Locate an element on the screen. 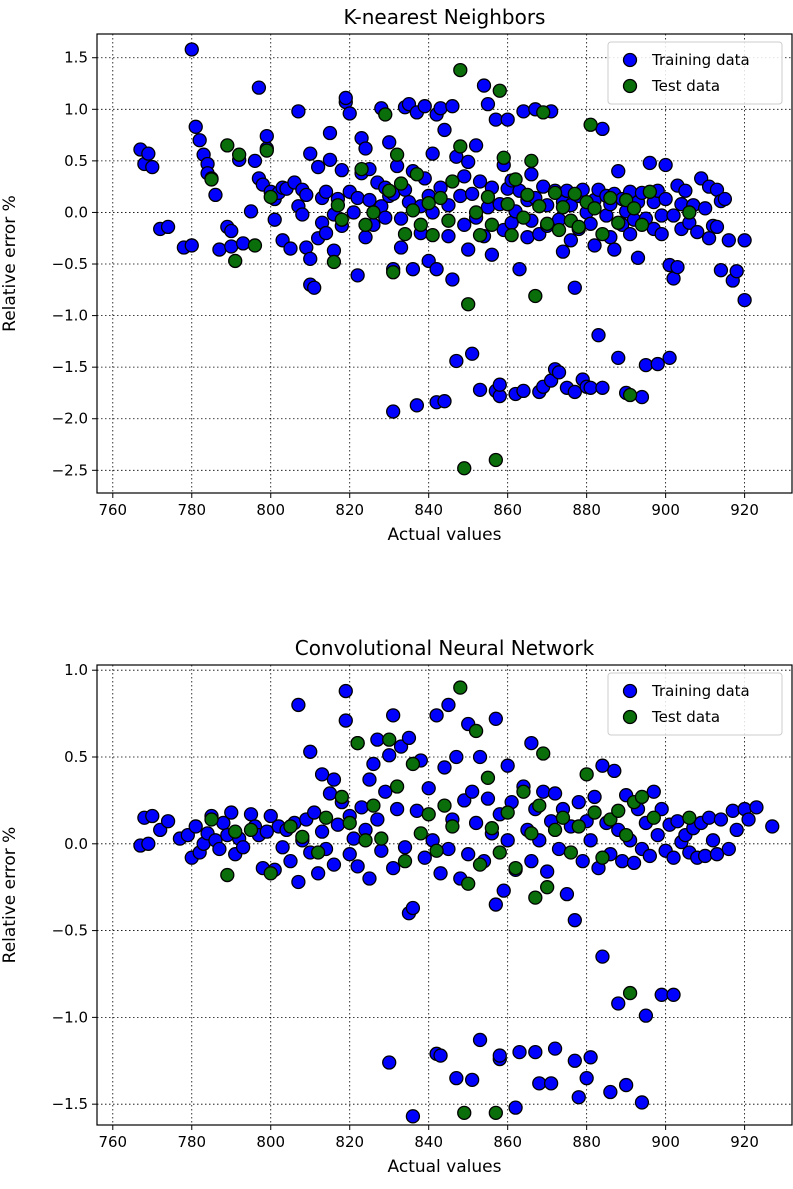 The image size is (793, 1189). y-axis-label: Relative error % is located at coordinates (10, 263).